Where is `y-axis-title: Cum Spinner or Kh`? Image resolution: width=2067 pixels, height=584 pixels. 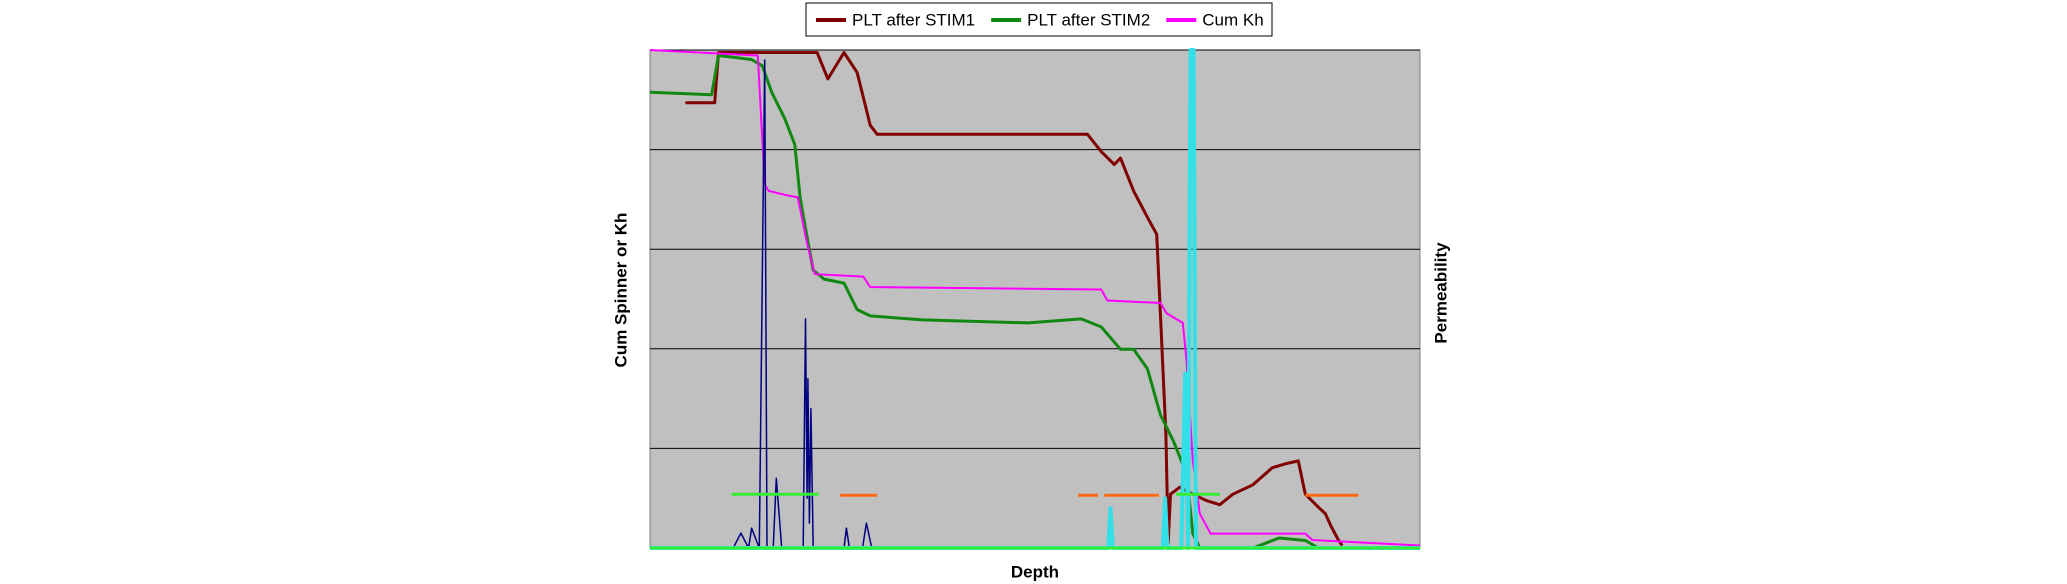 y-axis-title: Cum Spinner or Kh is located at coordinates (620, 290).